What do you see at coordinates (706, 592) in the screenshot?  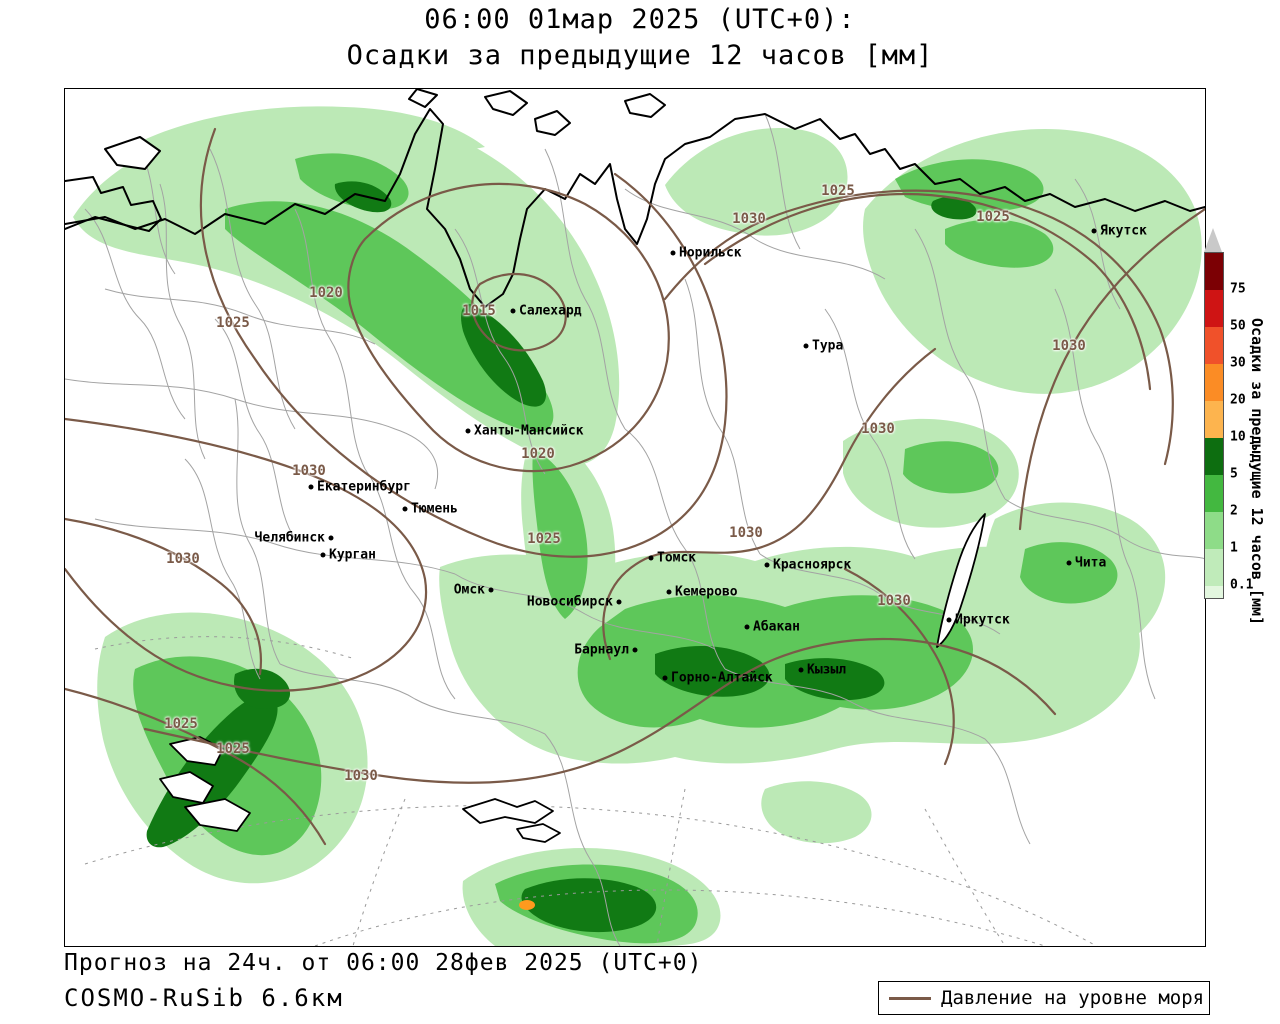 I see `city-label: Кемерово` at bounding box center [706, 592].